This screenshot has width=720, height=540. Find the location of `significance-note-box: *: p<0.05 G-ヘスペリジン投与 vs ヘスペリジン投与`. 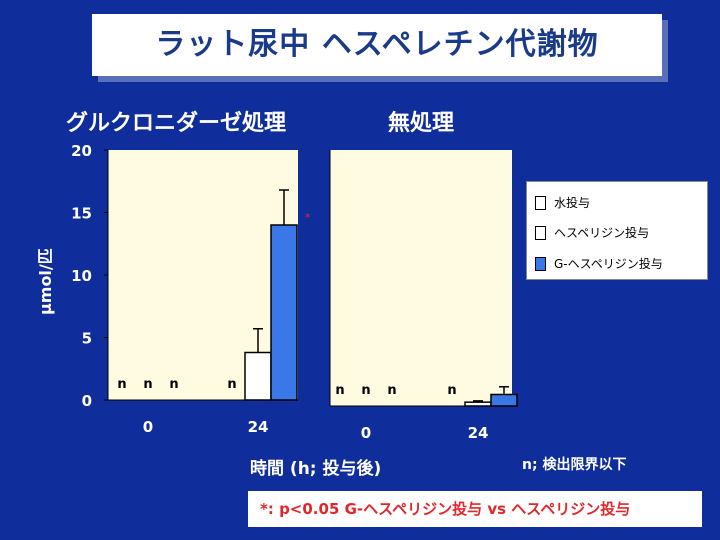

significance-note-box: *: p<0.05 G-ヘスペリジン投与 vs ヘスペリジン投与 is located at coordinates (475, 509).